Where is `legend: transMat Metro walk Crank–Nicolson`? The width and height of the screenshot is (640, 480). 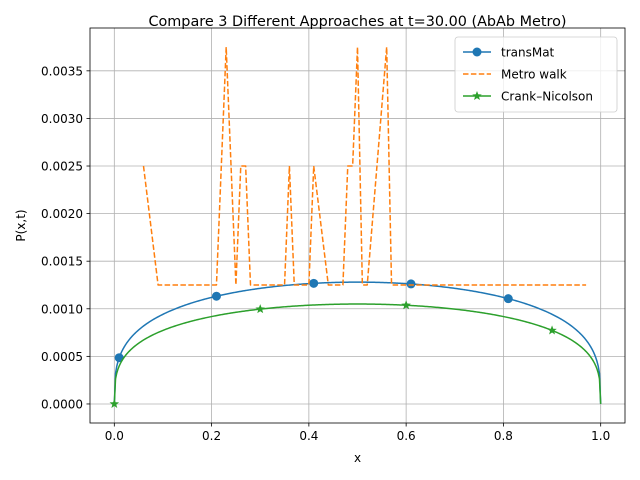 legend: transMat Metro walk Crank–Nicolson is located at coordinates (536, 74).